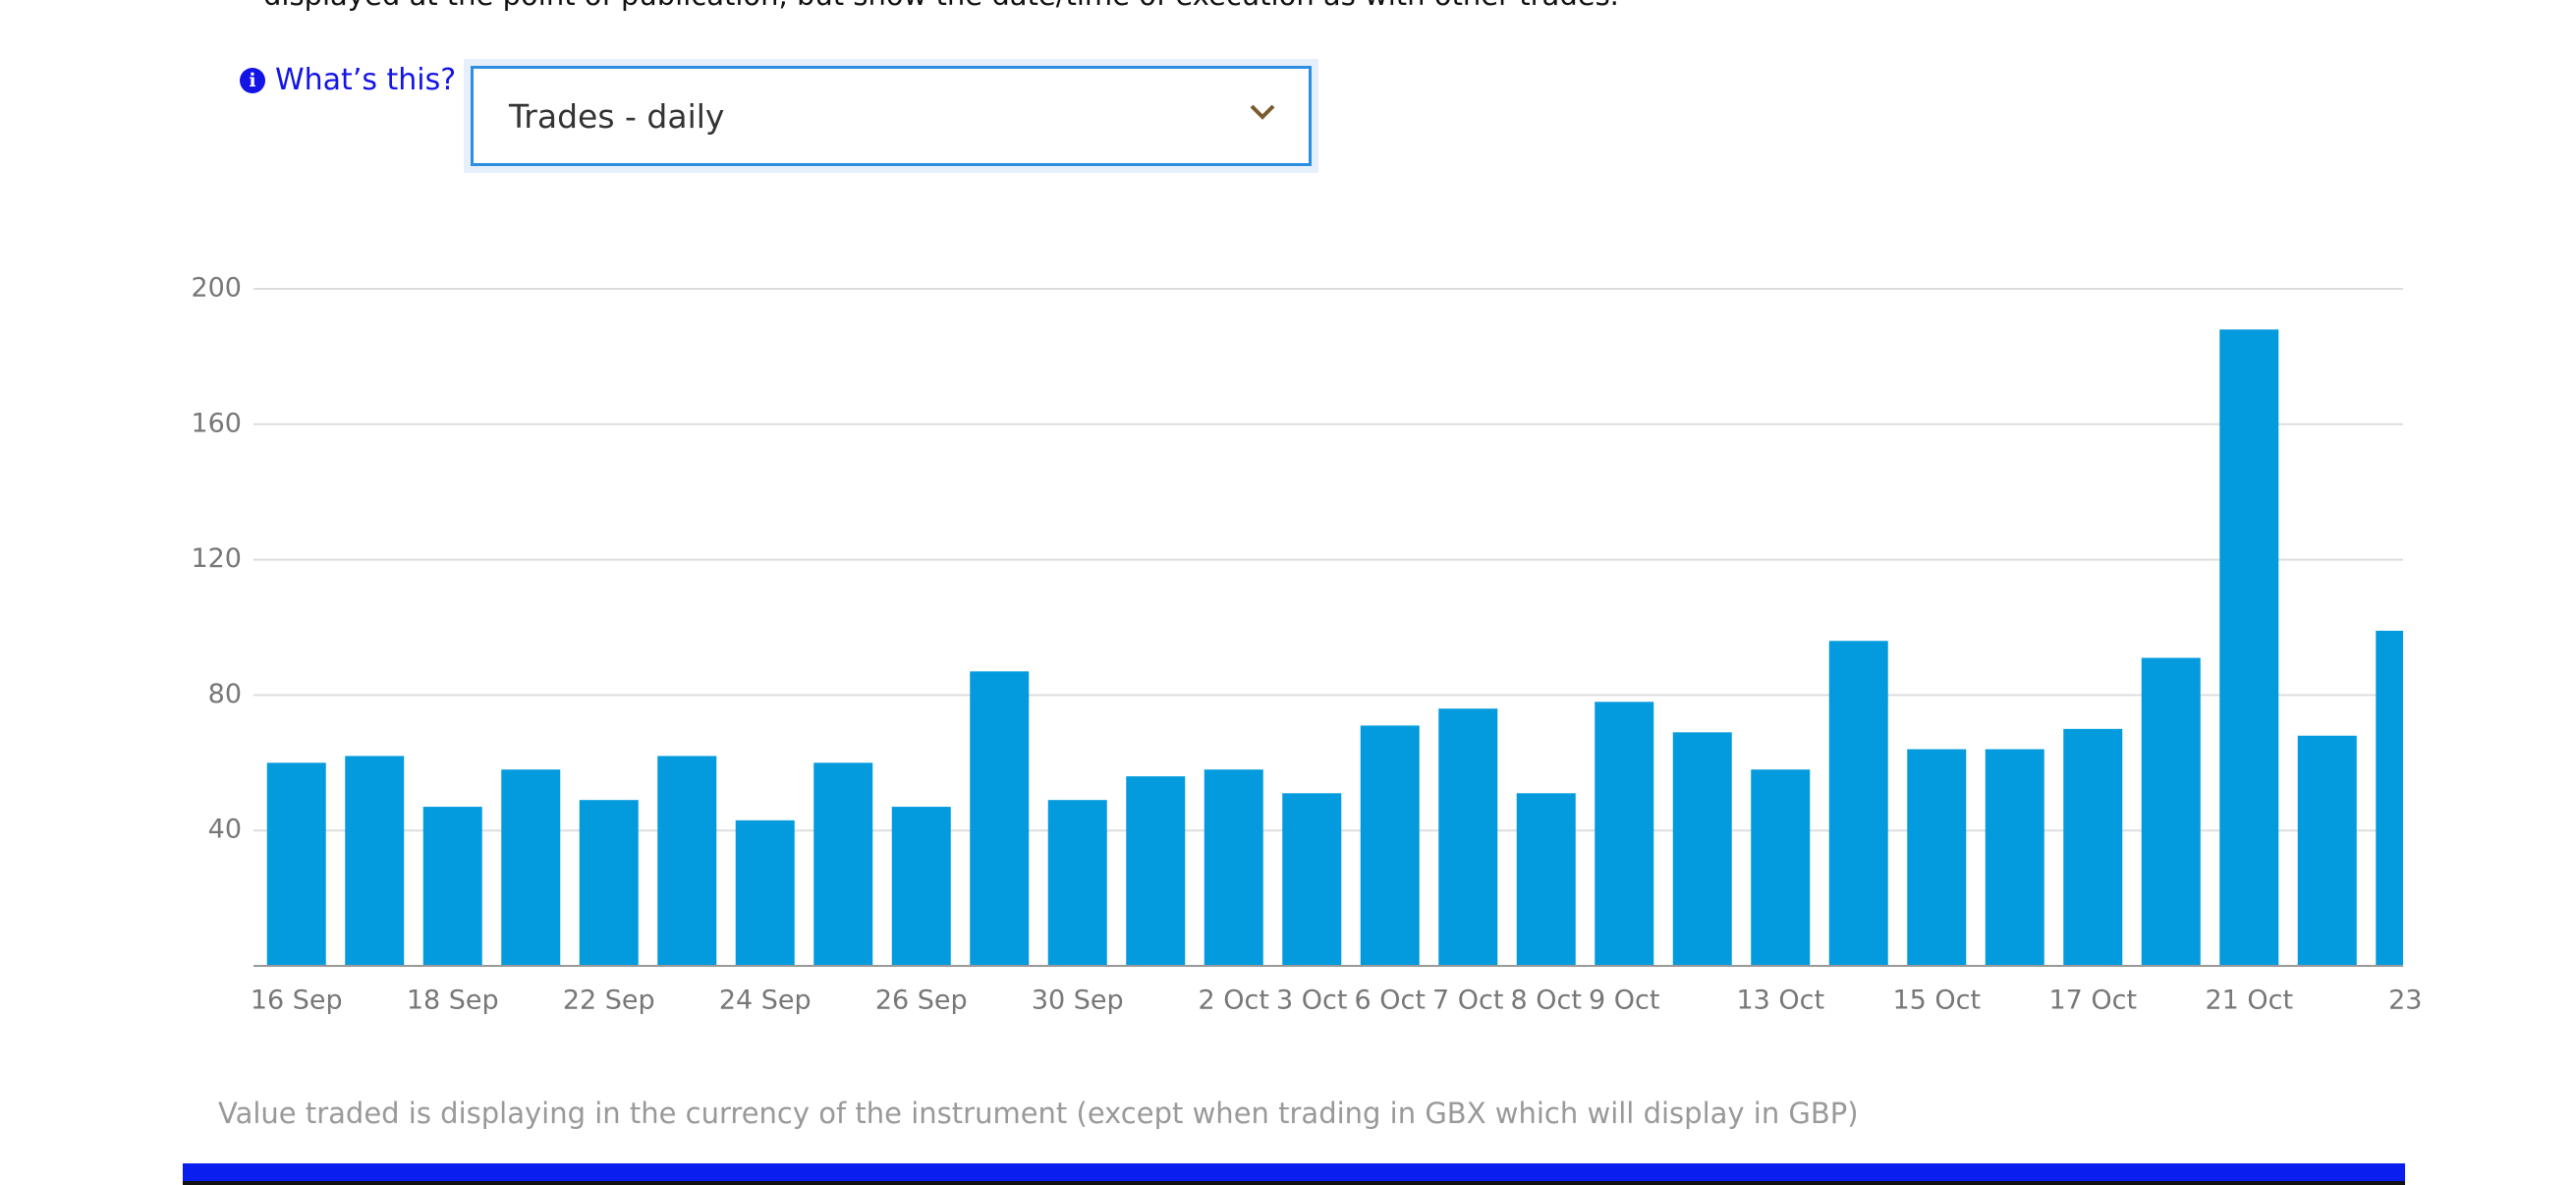 The image size is (2576, 1185). I want to click on banner-edge, so click(1294, 1183).